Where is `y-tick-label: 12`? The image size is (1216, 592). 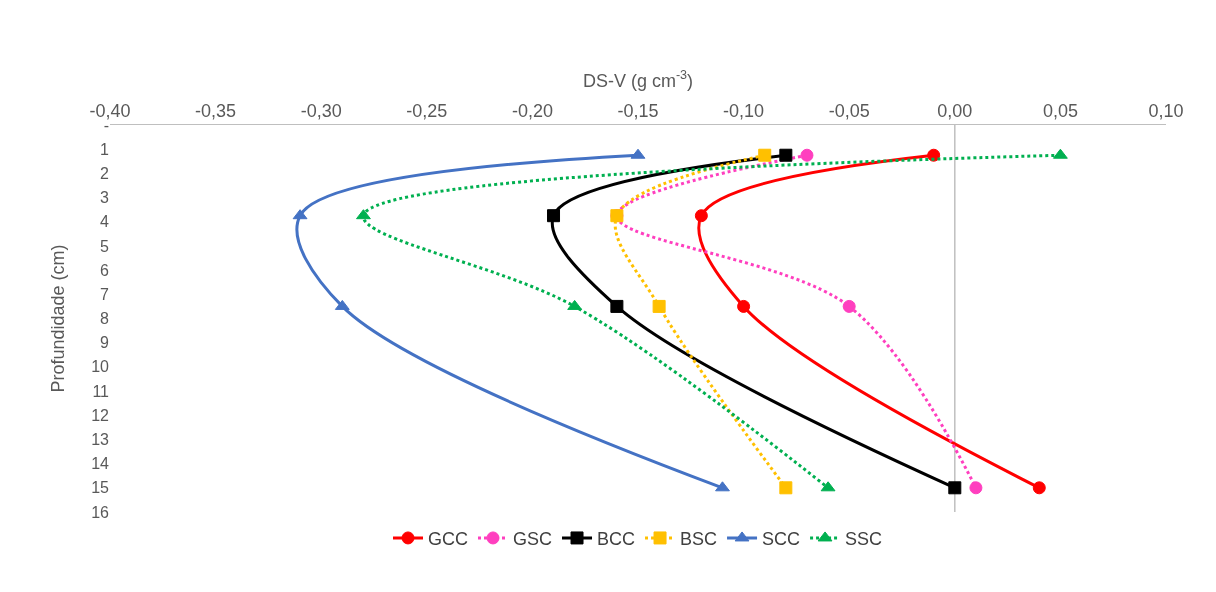
y-tick-label: 12 is located at coordinates (100, 415).